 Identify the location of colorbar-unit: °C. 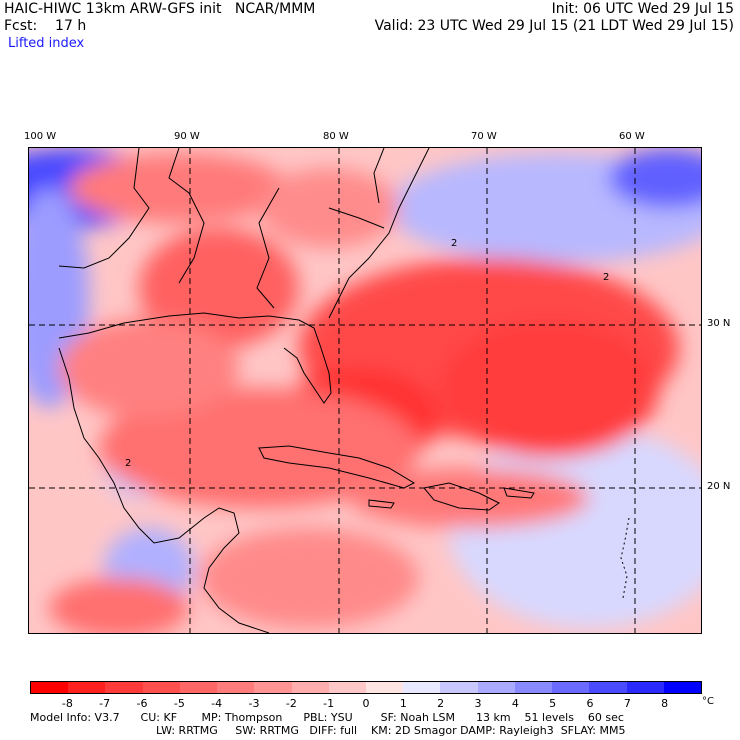
(708, 701).